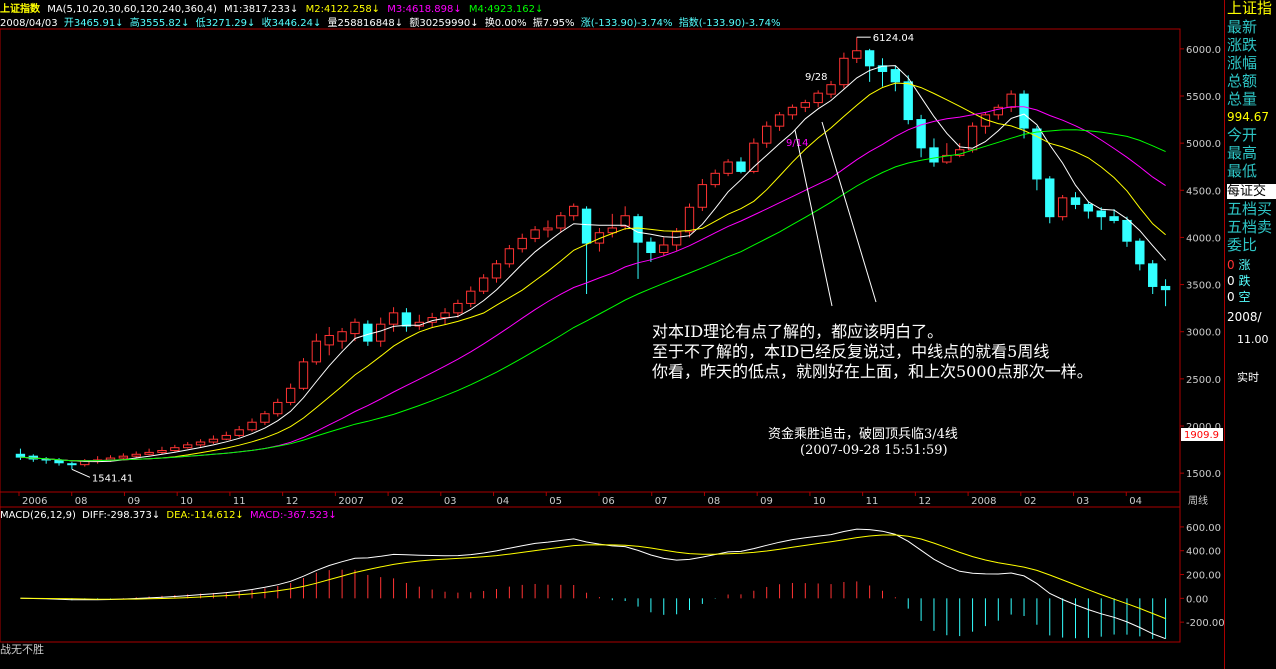 The width and height of the screenshot is (1276, 669). I want to click on tab-commission: 委比, so click(1242, 245).